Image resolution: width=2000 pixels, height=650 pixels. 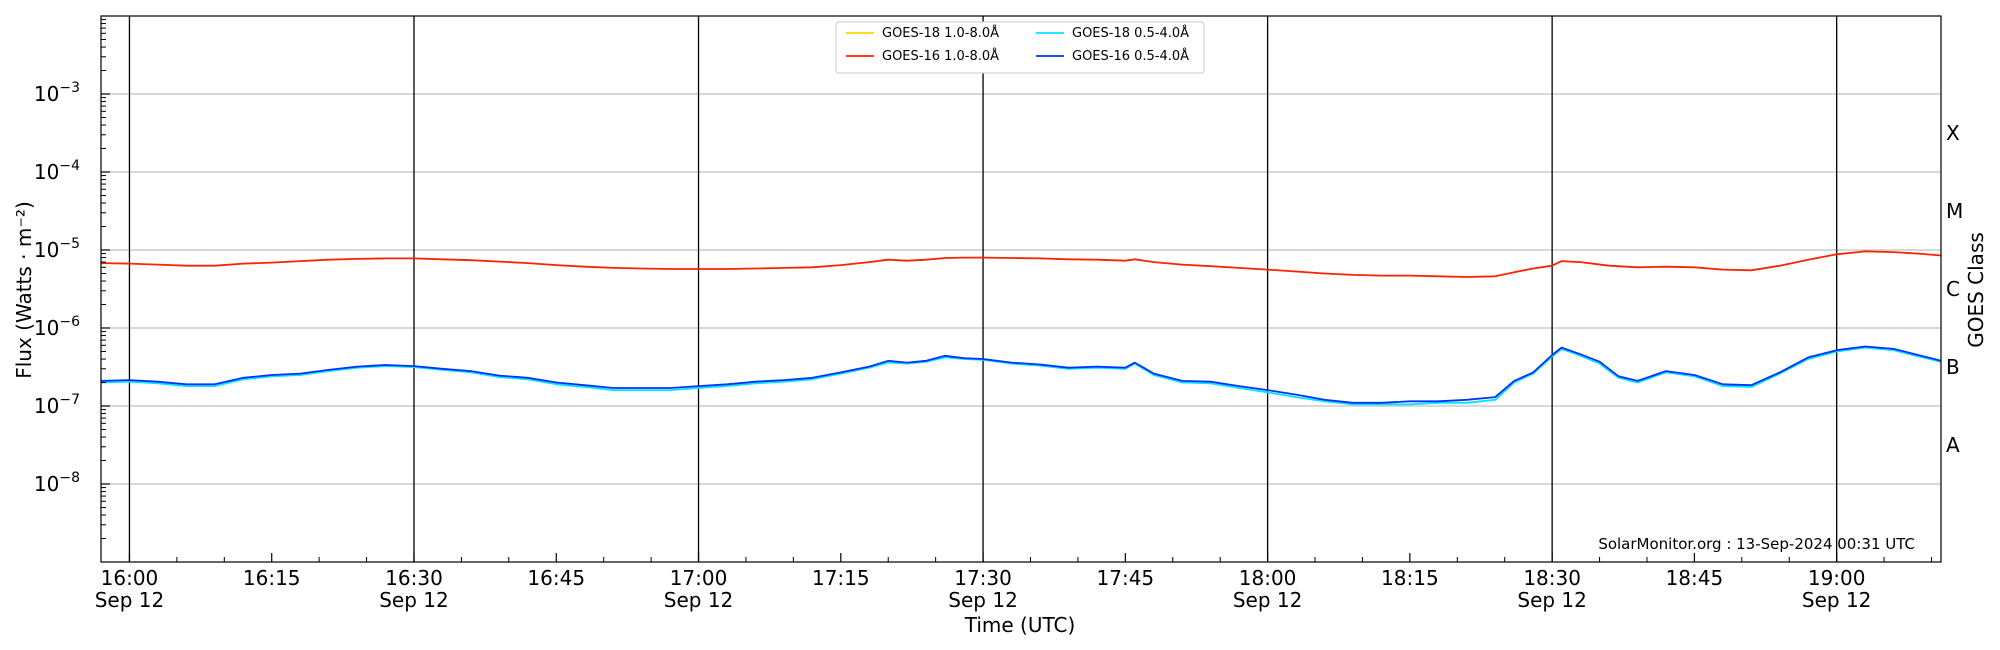 What do you see at coordinates (57, 483) in the screenshot?
I see `y-tick-label: 10⁻⁸` at bounding box center [57, 483].